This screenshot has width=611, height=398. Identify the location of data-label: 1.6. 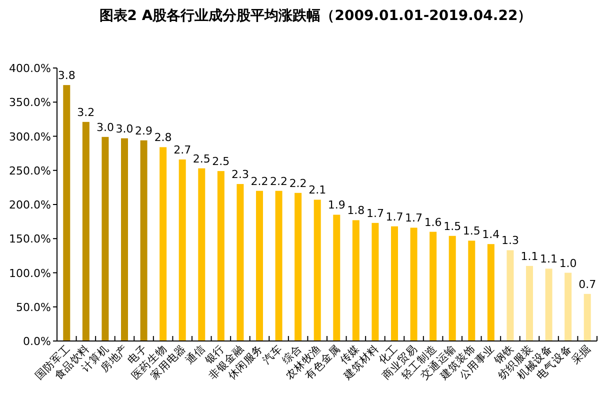
(433, 222).